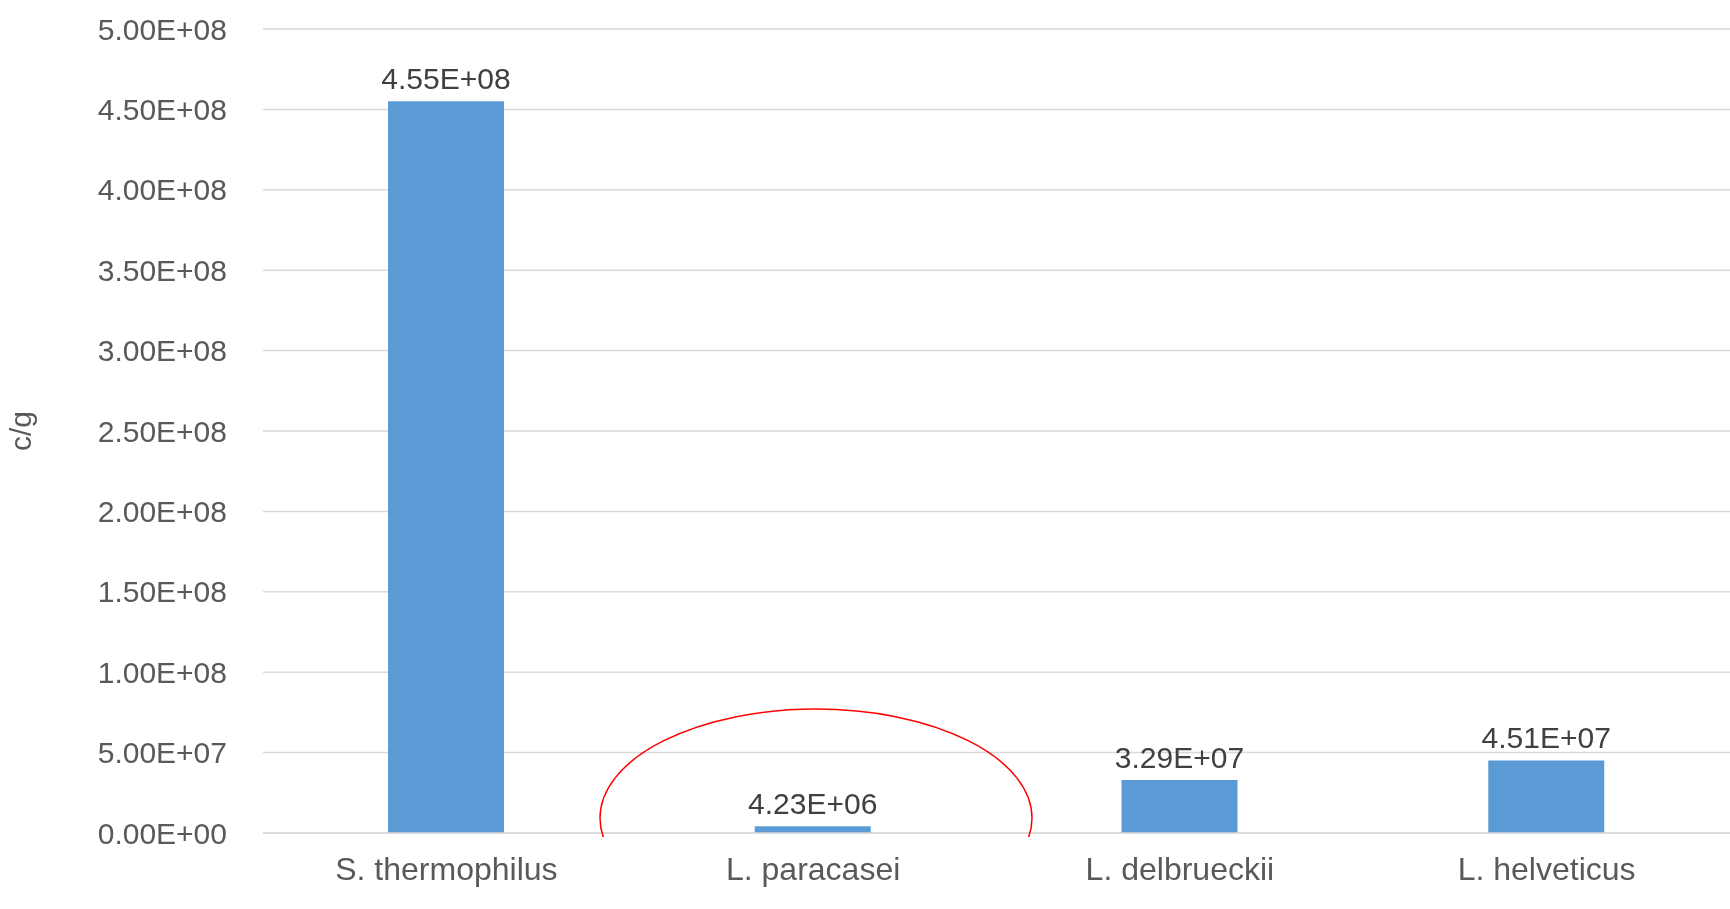 Image resolution: width=1730 pixels, height=909 pixels. I want to click on y-tick-label: 3.00E+08, so click(162, 351).